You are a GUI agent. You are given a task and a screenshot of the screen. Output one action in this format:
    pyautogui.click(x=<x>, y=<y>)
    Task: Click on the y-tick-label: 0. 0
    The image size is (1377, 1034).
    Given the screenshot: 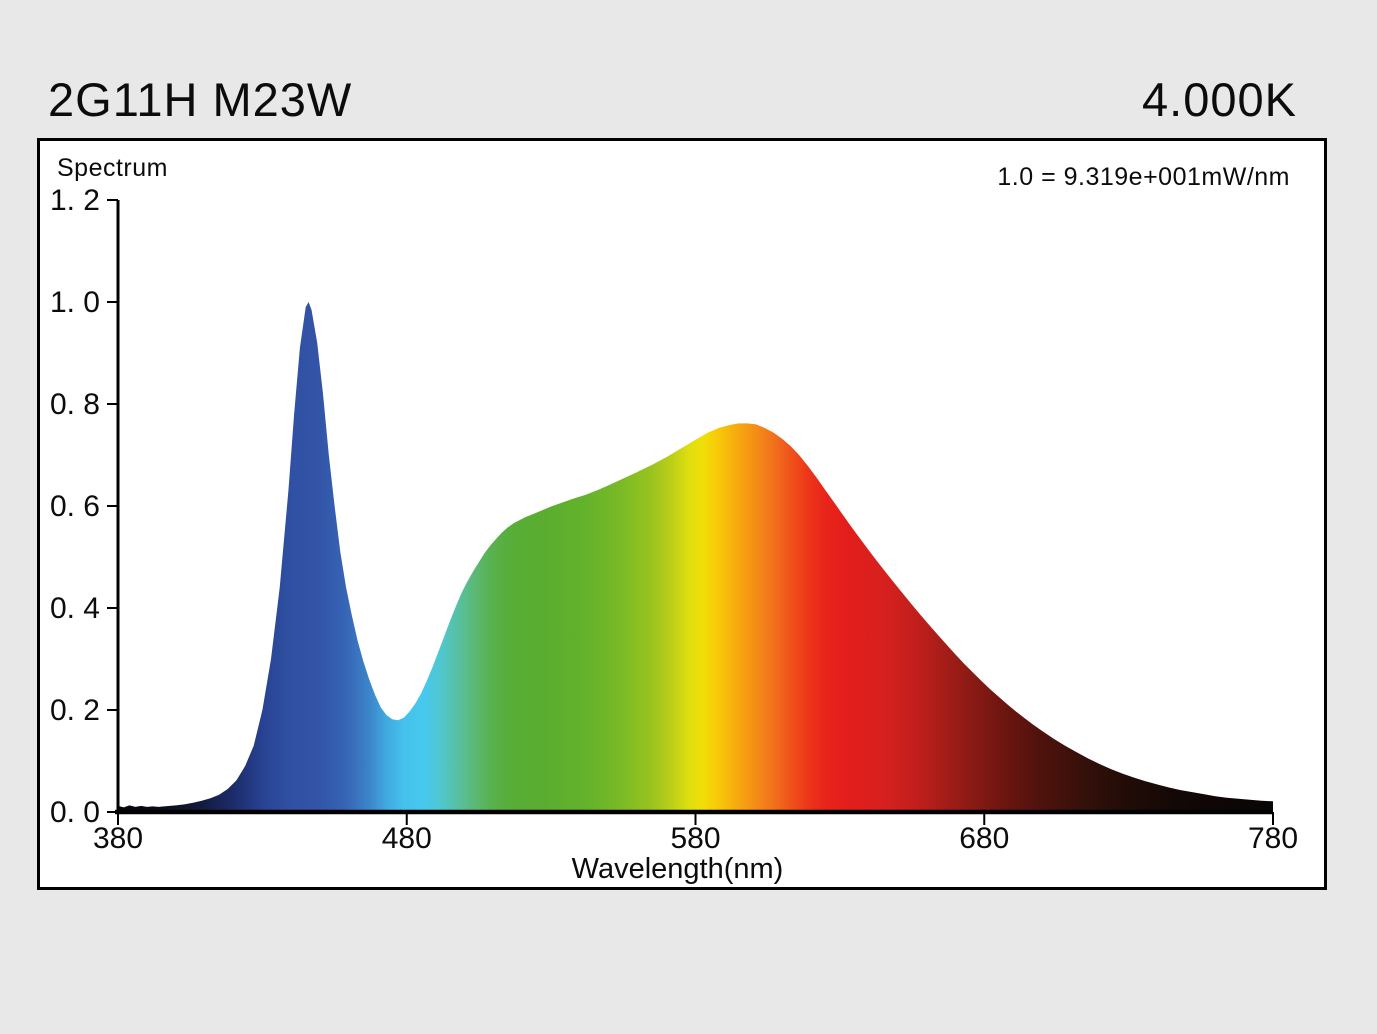 What is the action you would take?
    pyautogui.click(x=75, y=812)
    